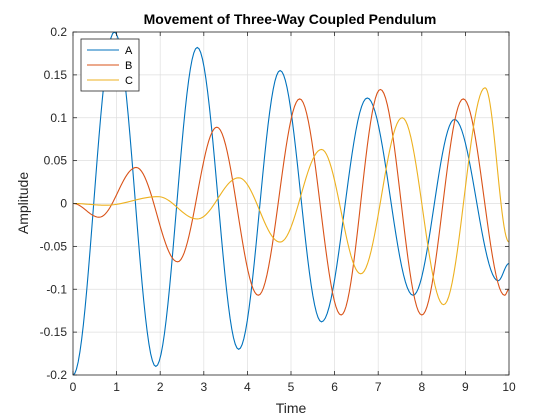 This screenshot has width=560, height=420. What do you see at coordinates (58, 32) in the screenshot?
I see `y-tick-label: 0.2` at bounding box center [58, 32].